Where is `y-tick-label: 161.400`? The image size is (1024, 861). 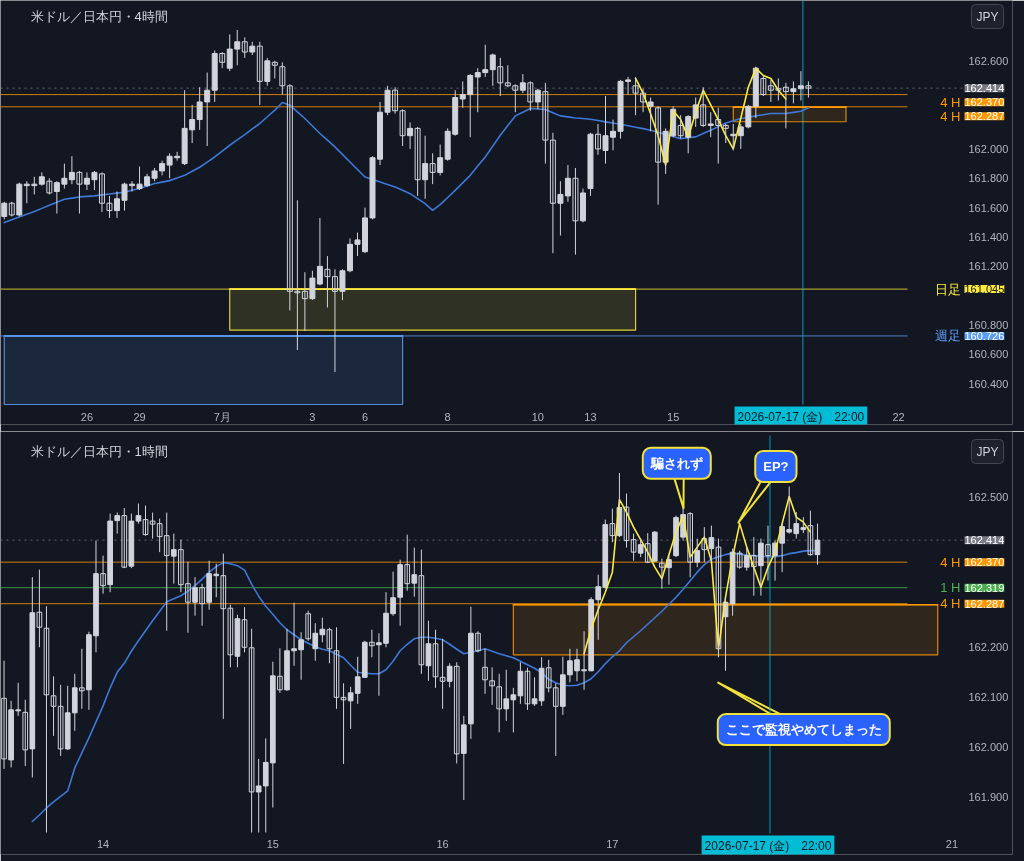
y-tick-label: 161.400 is located at coordinates (988, 237).